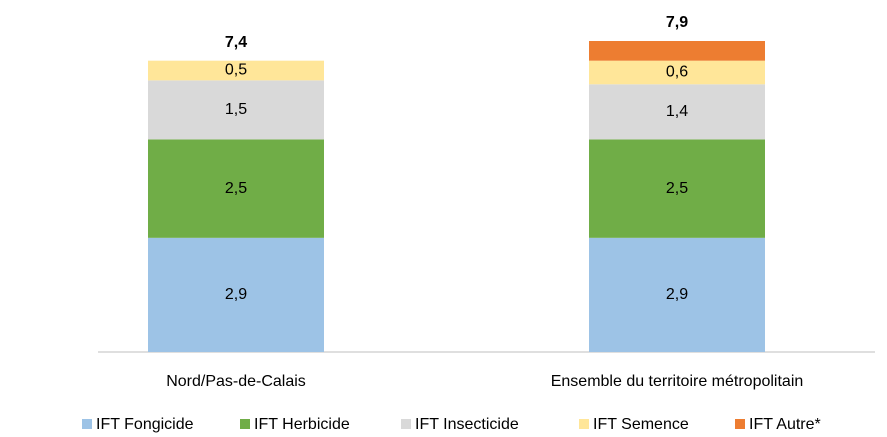  What do you see at coordinates (467, 424) in the screenshot?
I see `legend-label: IFT Insecticide` at bounding box center [467, 424].